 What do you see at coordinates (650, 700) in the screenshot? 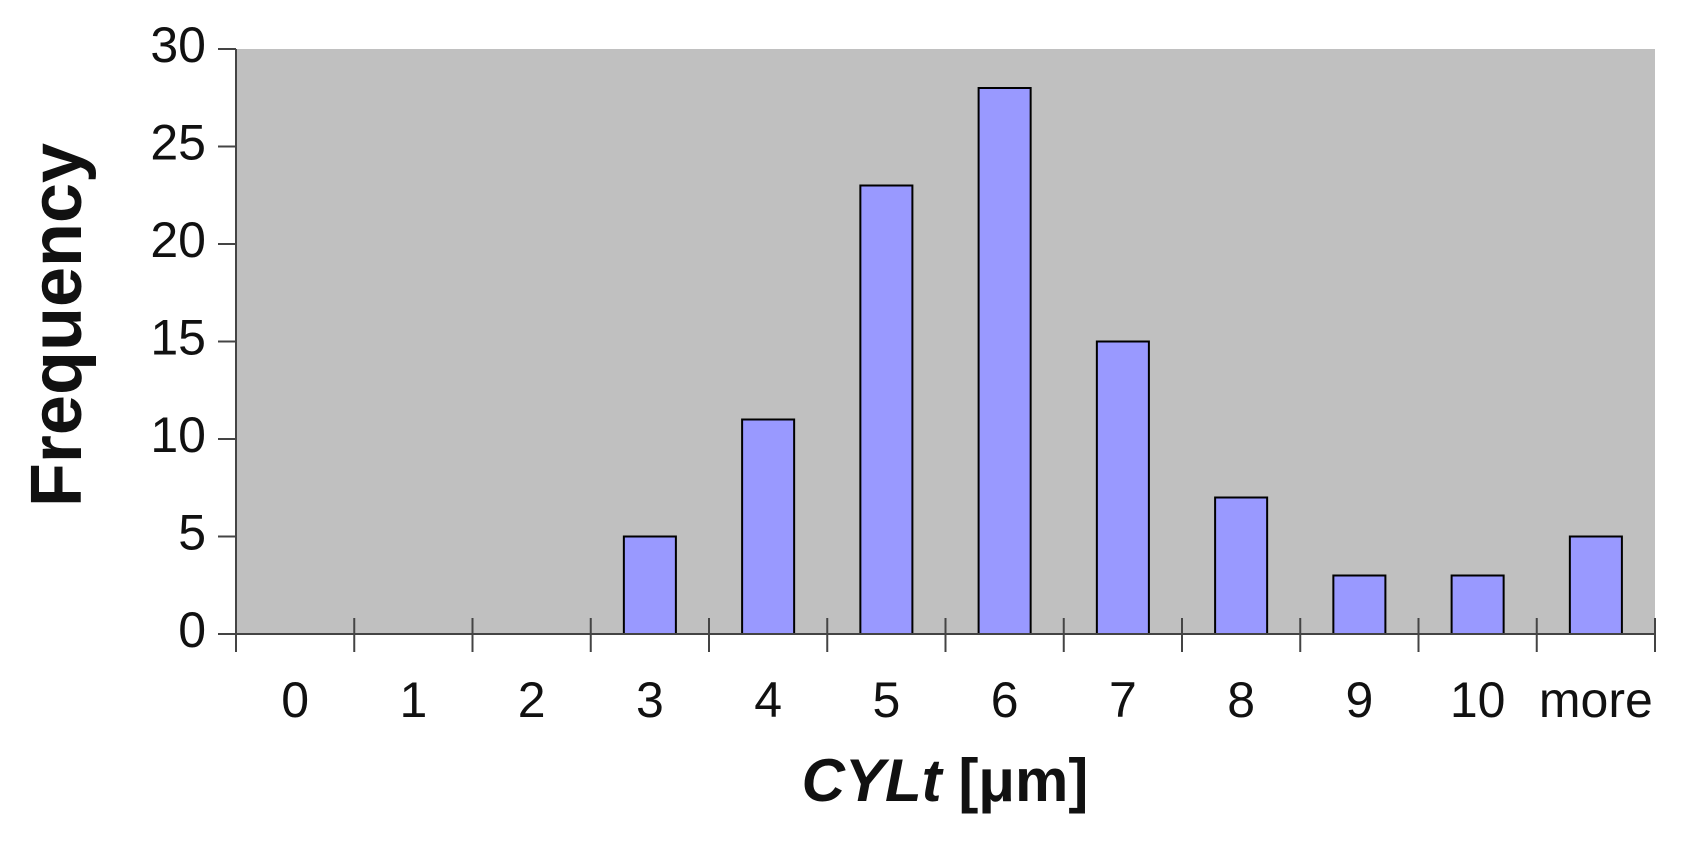
I see `x-tick-label: 3` at bounding box center [650, 700].